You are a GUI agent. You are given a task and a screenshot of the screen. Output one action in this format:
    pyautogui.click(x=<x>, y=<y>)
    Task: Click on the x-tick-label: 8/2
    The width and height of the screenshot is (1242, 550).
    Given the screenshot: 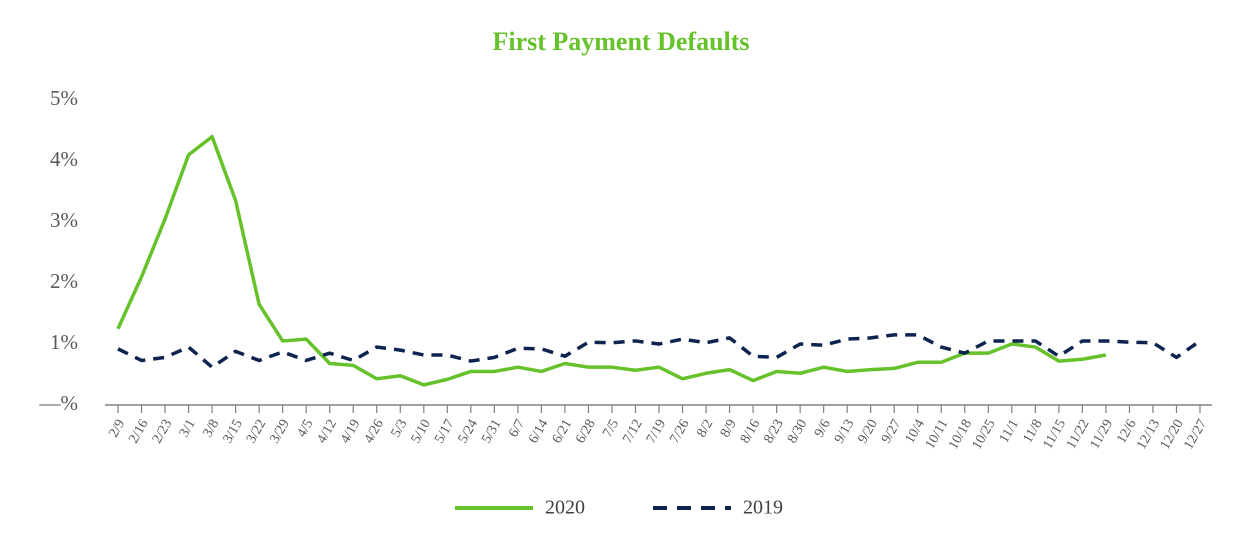 What is the action you would take?
    pyautogui.click(x=705, y=428)
    